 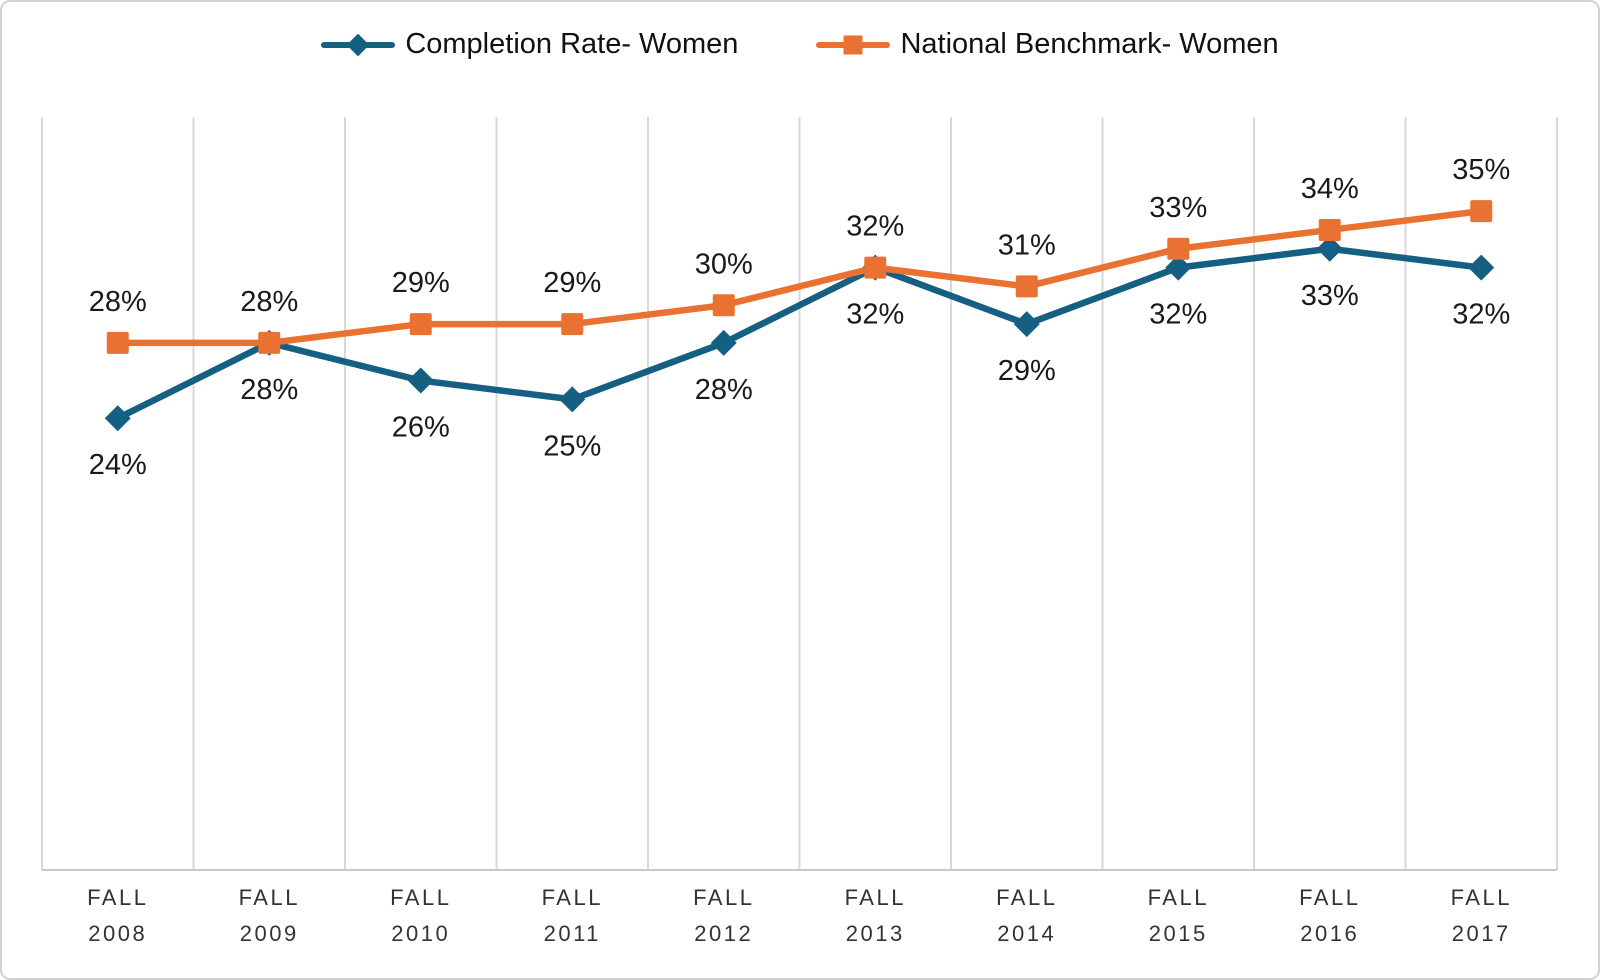 What do you see at coordinates (421, 428) in the screenshot?
I see `data-label: 26%` at bounding box center [421, 428].